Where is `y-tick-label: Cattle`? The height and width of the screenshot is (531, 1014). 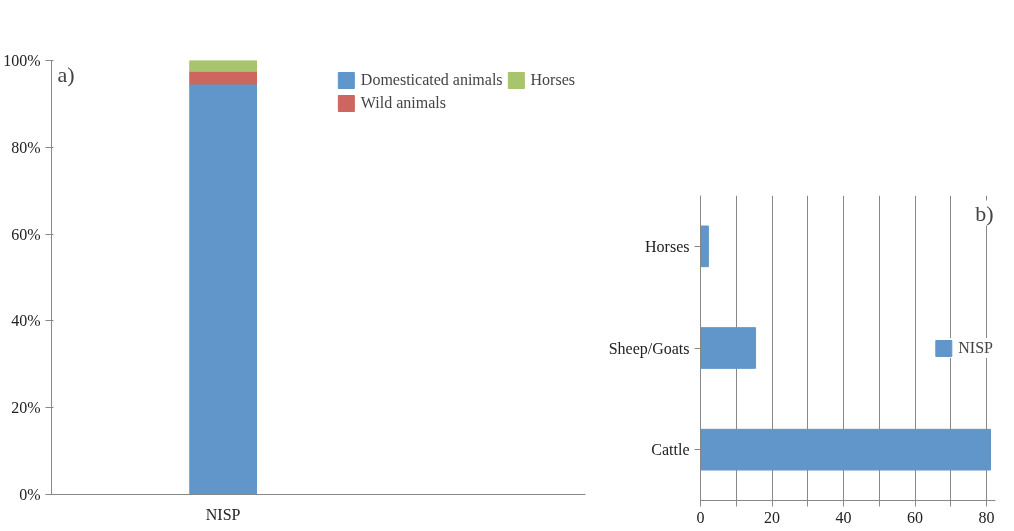
y-tick-label: Cattle is located at coordinates (670, 450).